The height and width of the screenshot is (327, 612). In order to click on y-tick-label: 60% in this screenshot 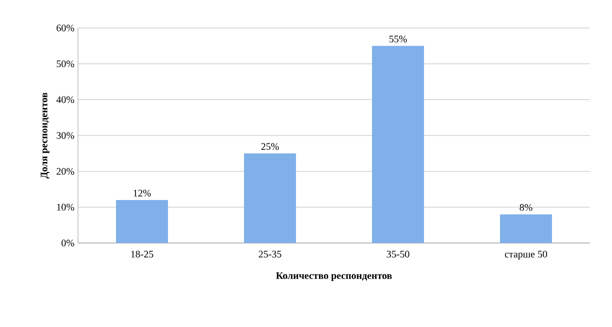, I will do `click(65, 28)`.